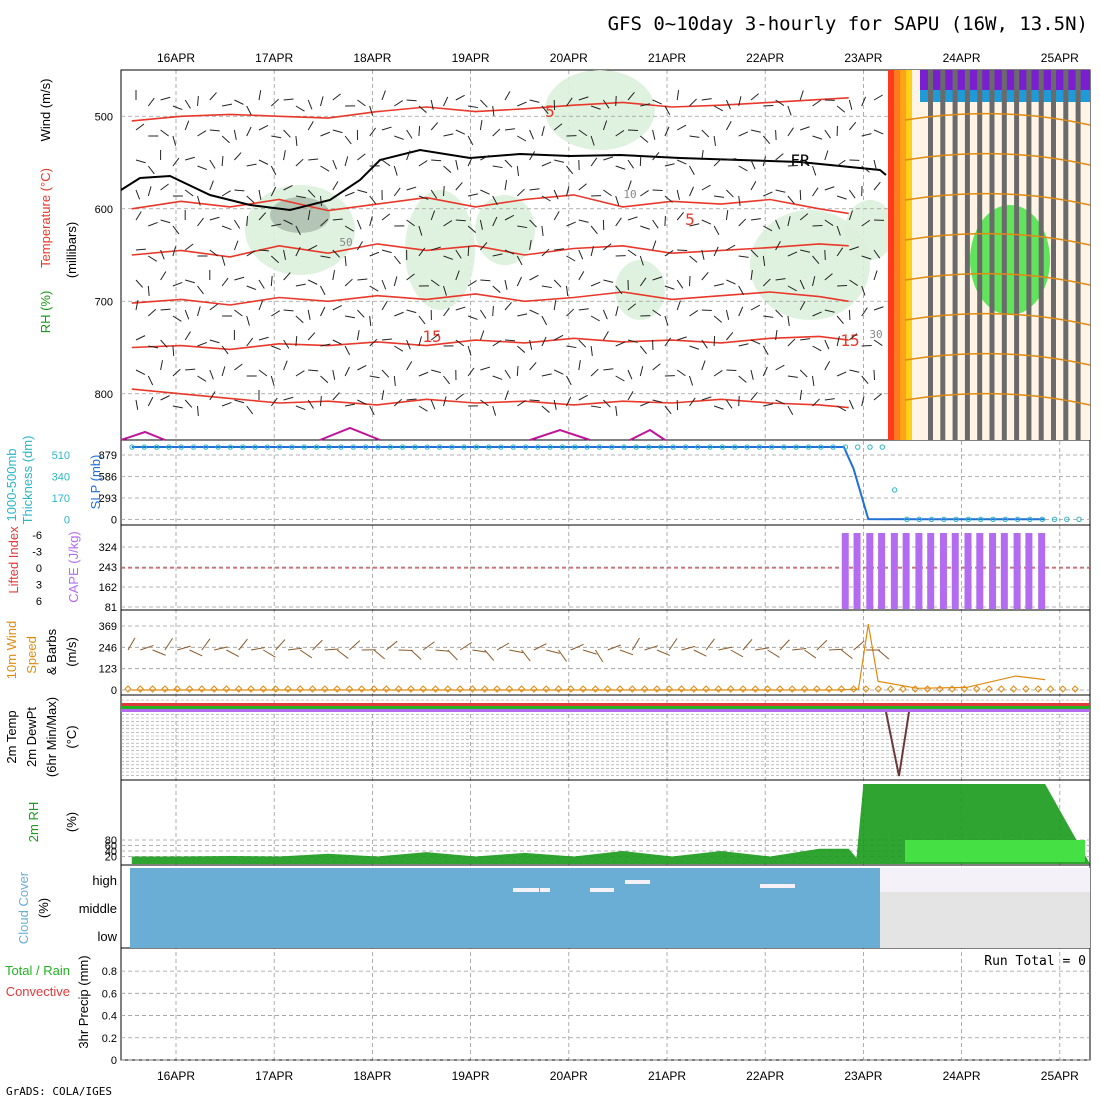  What do you see at coordinates (37, 970) in the screenshot?
I see `precip-total-label: Total / Rain` at bounding box center [37, 970].